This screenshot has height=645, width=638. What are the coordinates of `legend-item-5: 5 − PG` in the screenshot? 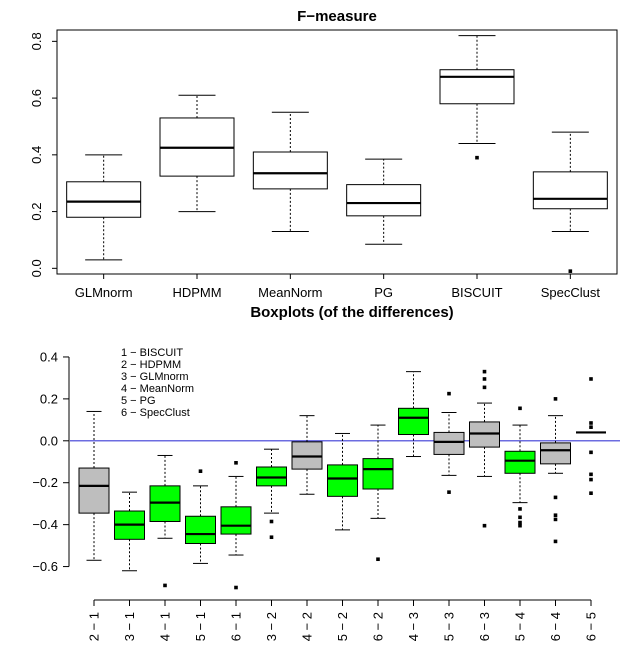 It's located at (138, 401).